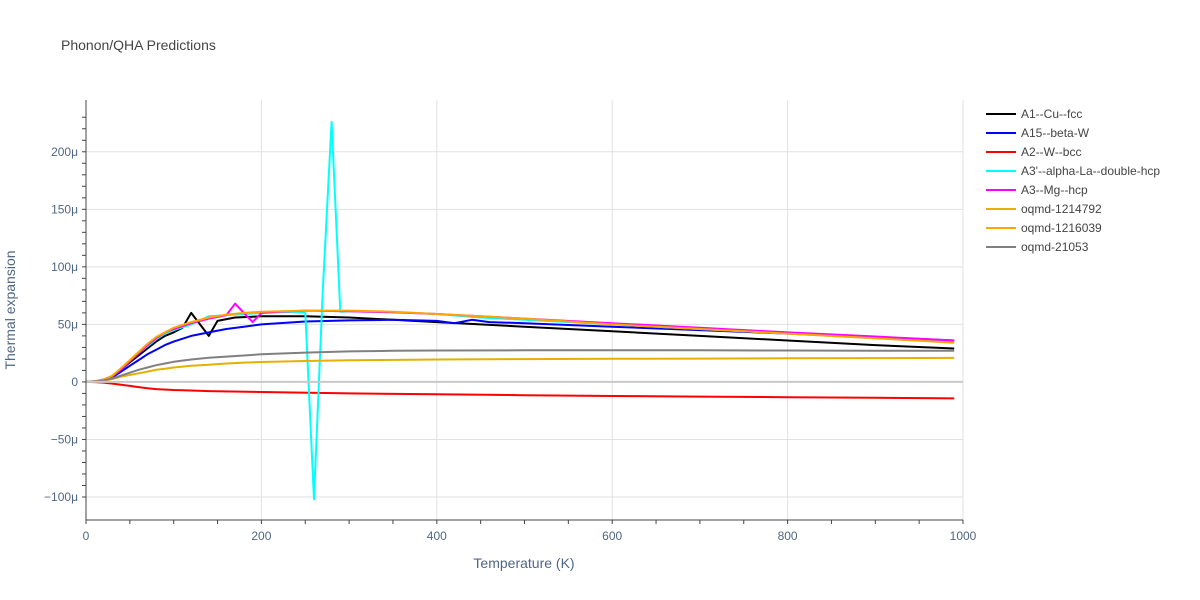 The height and width of the screenshot is (600, 1200). What do you see at coordinates (1054, 190) in the screenshot?
I see `legend-label: A3--Mg--hcp` at bounding box center [1054, 190].